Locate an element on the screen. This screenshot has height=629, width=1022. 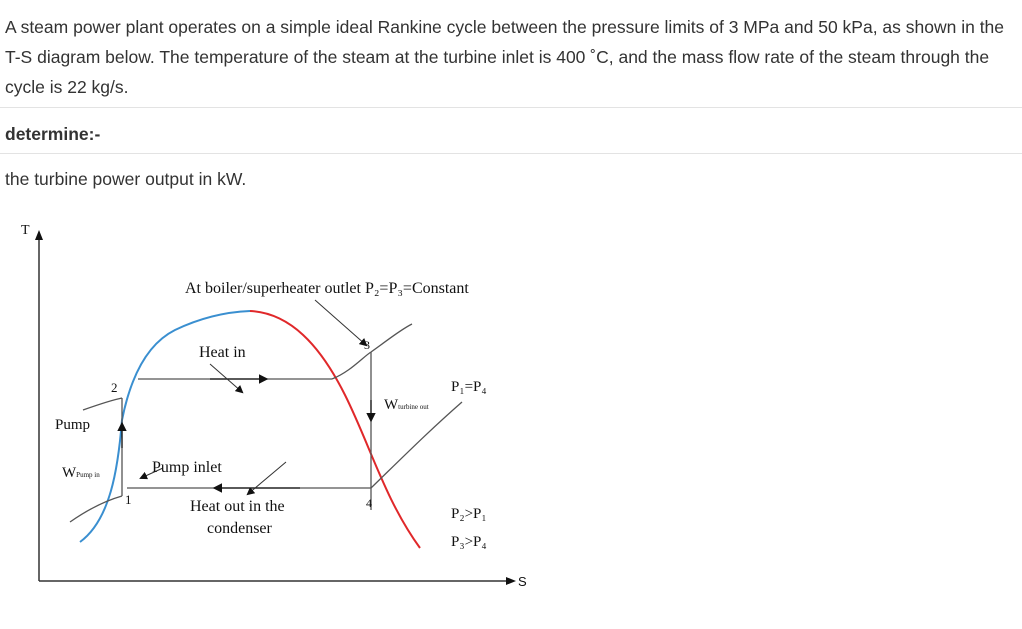
determine-label: determine:- is located at coordinates (53, 134).